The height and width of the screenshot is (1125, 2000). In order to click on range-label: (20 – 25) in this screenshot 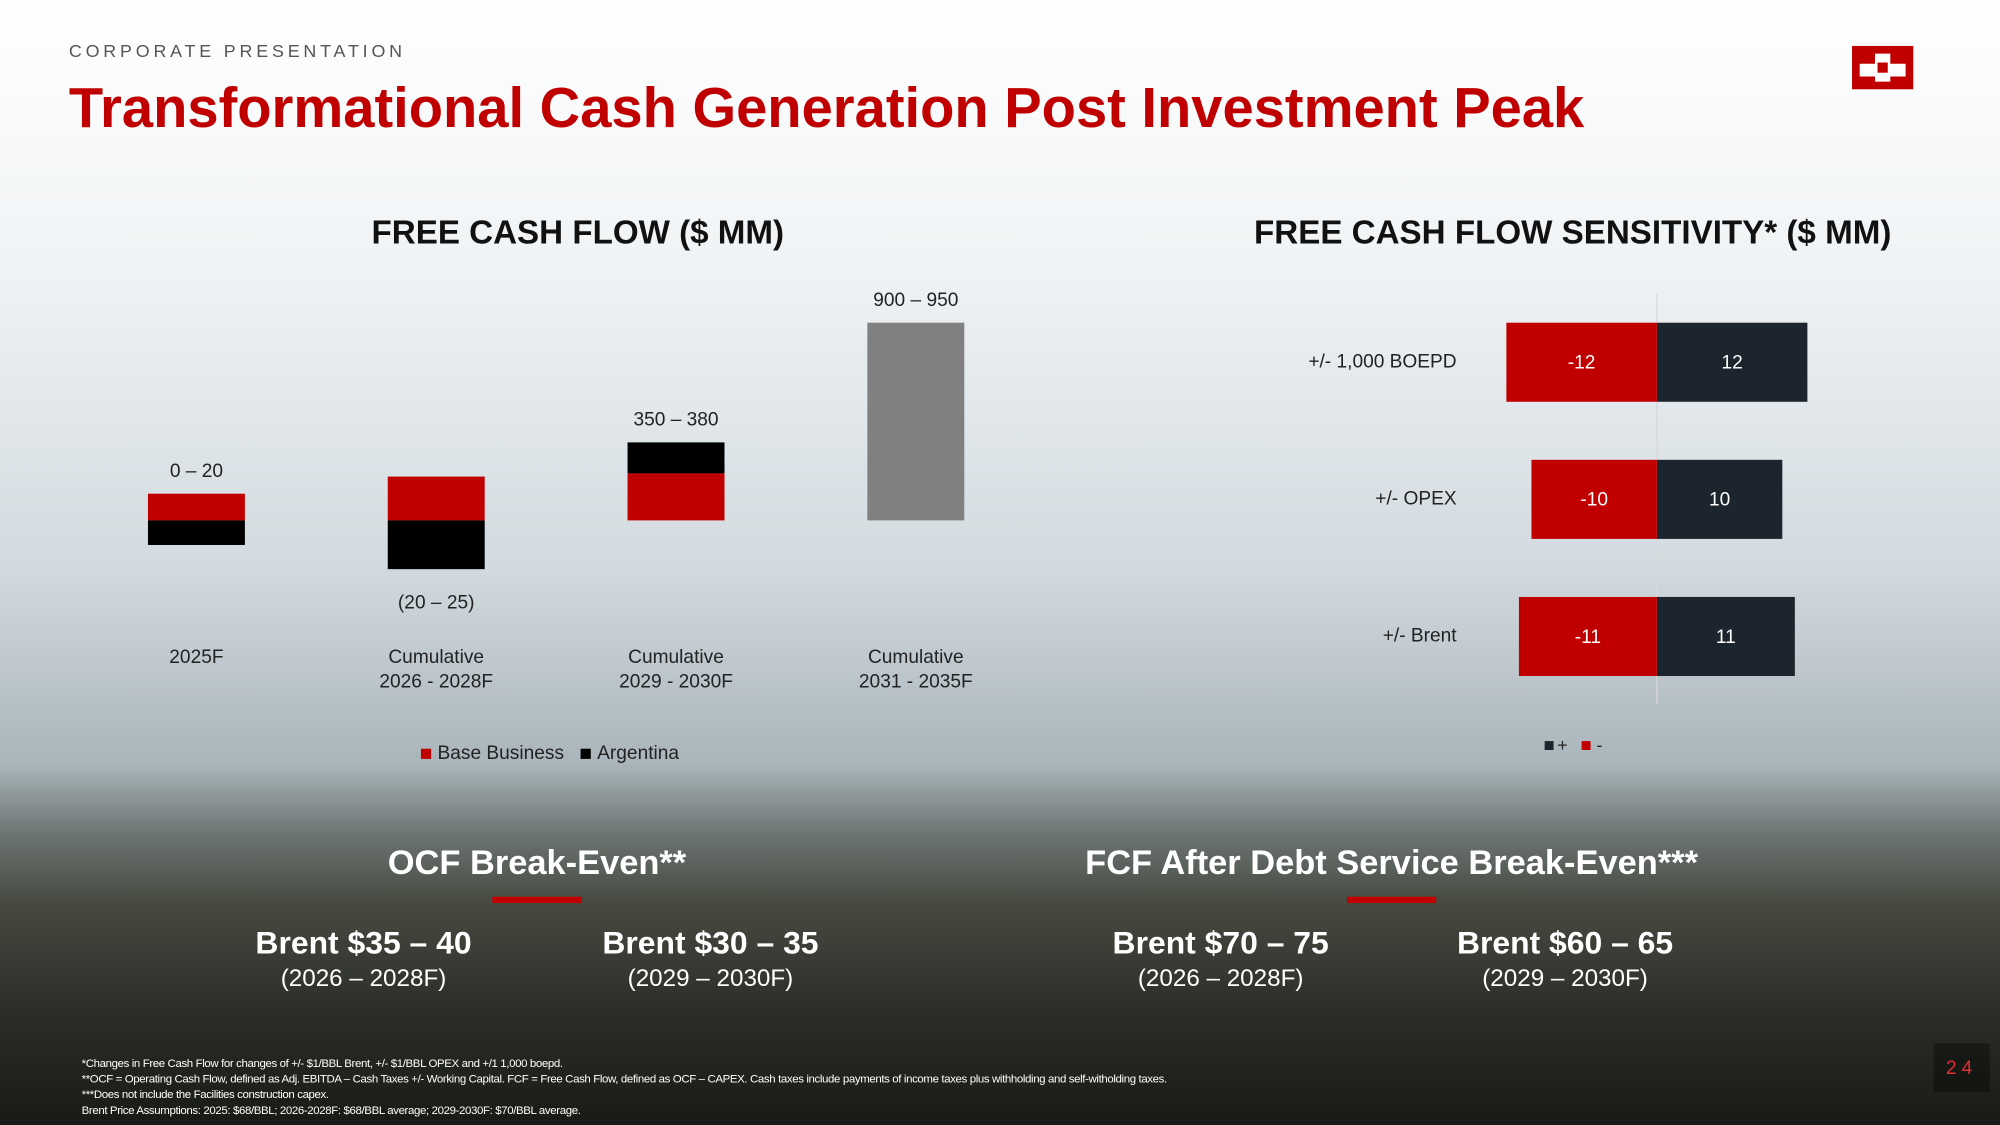, I will do `click(436, 603)`.